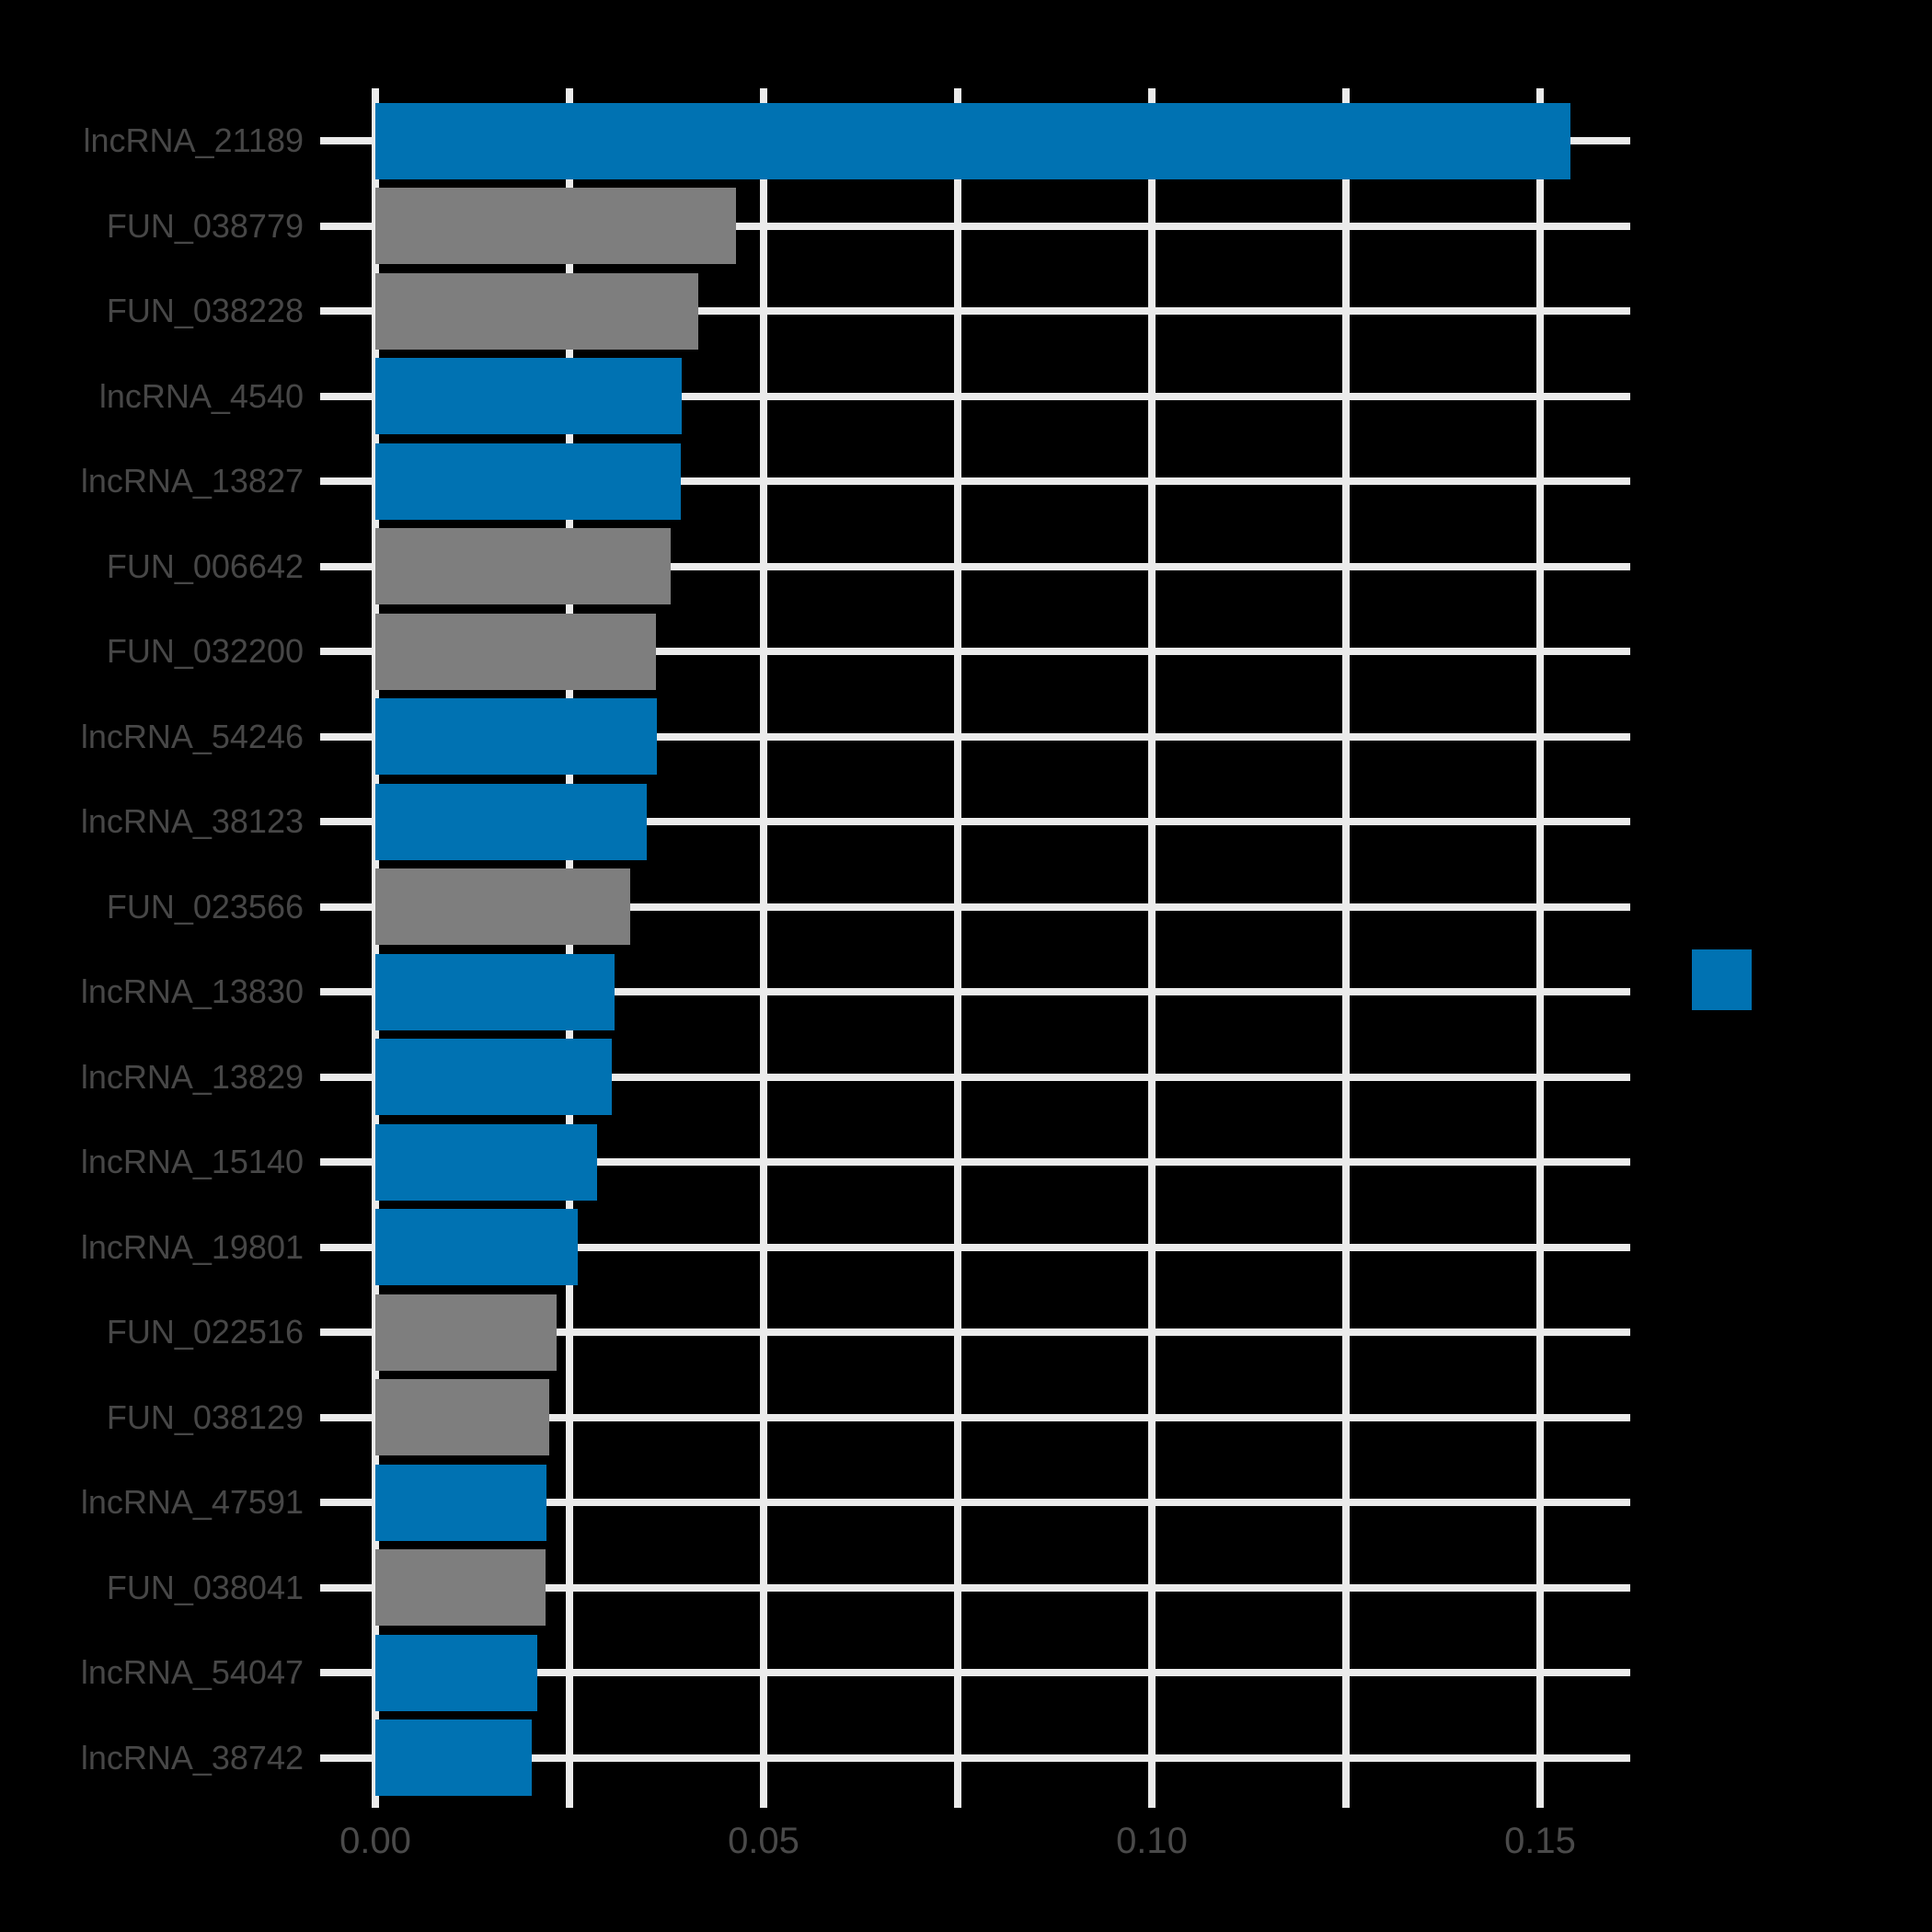 The width and height of the screenshot is (1932, 1932). Describe the element at coordinates (1722, 979) in the screenshot. I see `legend-swatch-lncRNA` at that location.